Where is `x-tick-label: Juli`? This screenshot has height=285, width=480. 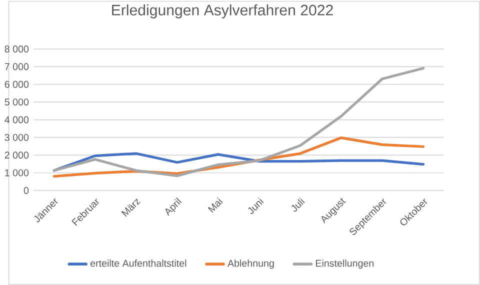 x-tick-label: Juli is located at coordinates (298, 205).